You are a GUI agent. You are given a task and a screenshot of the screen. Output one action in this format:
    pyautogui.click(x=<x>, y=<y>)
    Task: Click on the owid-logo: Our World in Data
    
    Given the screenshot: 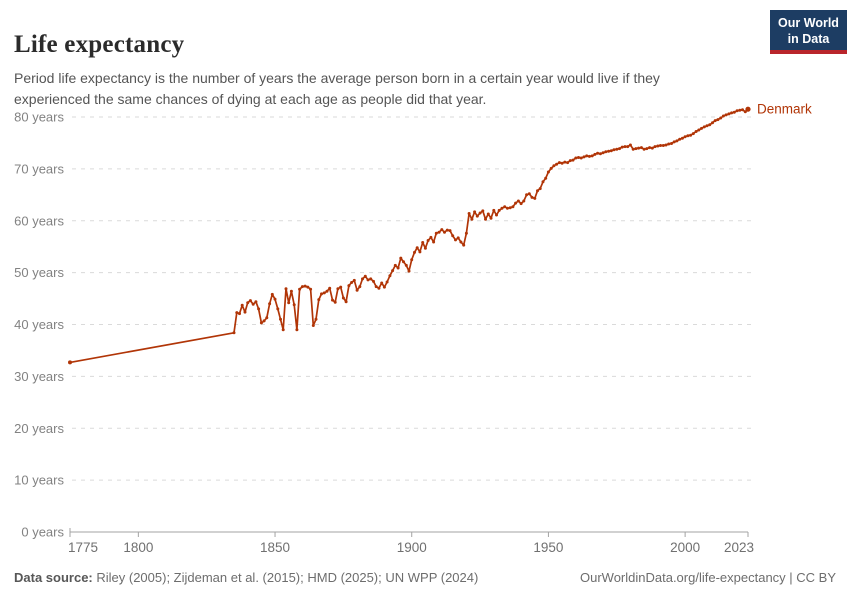 What is the action you would take?
    pyautogui.click(x=808, y=32)
    